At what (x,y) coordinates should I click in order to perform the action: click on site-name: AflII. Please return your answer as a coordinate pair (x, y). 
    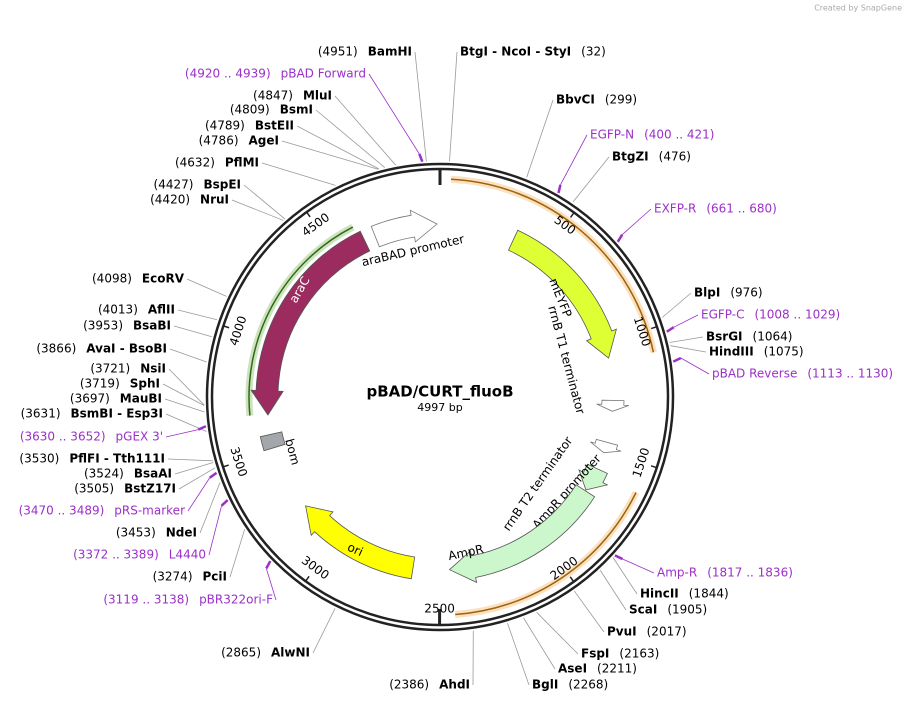
    Looking at the image, I should click on (161, 310).